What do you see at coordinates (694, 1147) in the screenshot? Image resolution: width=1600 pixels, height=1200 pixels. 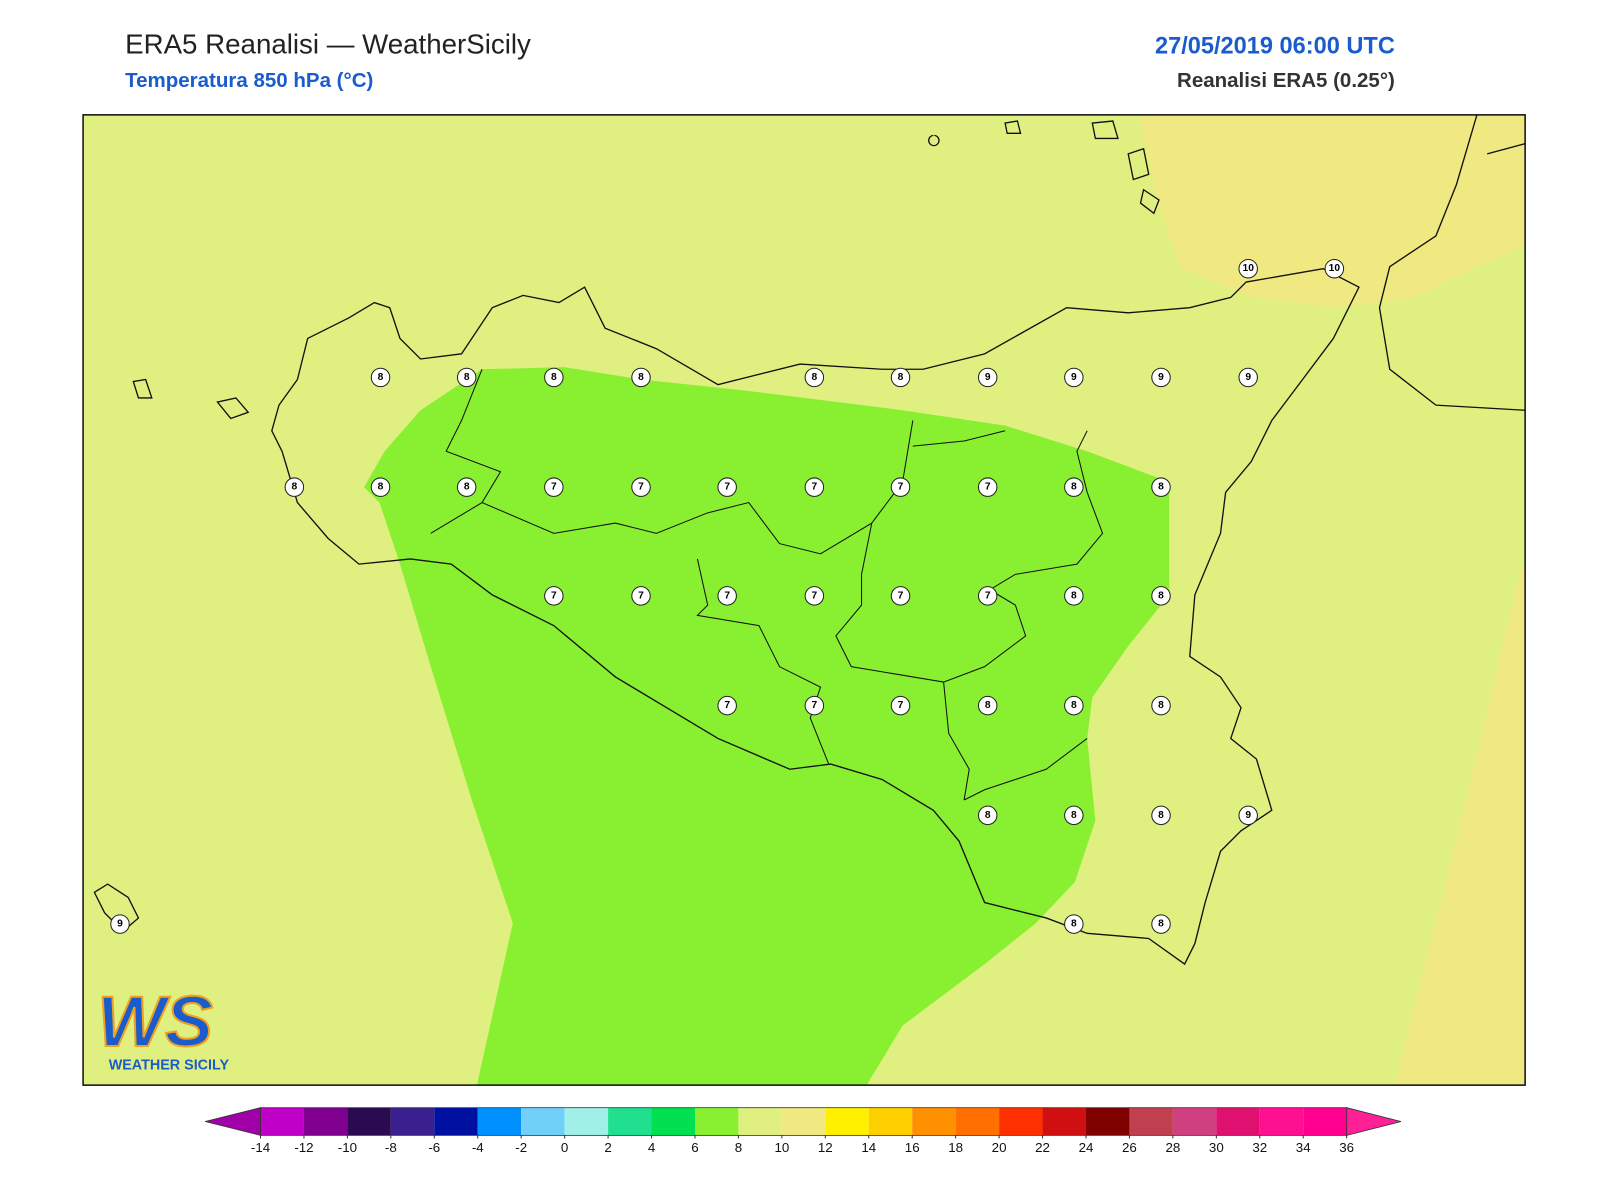 I see `colorbar-tick-label: 6` at bounding box center [694, 1147].